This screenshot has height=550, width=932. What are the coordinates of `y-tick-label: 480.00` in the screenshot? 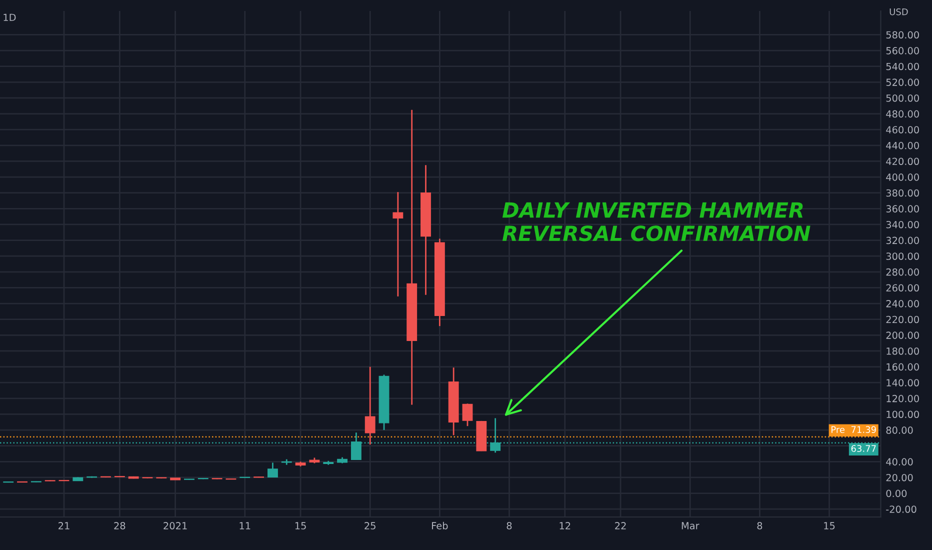 It's located at (902, 114).